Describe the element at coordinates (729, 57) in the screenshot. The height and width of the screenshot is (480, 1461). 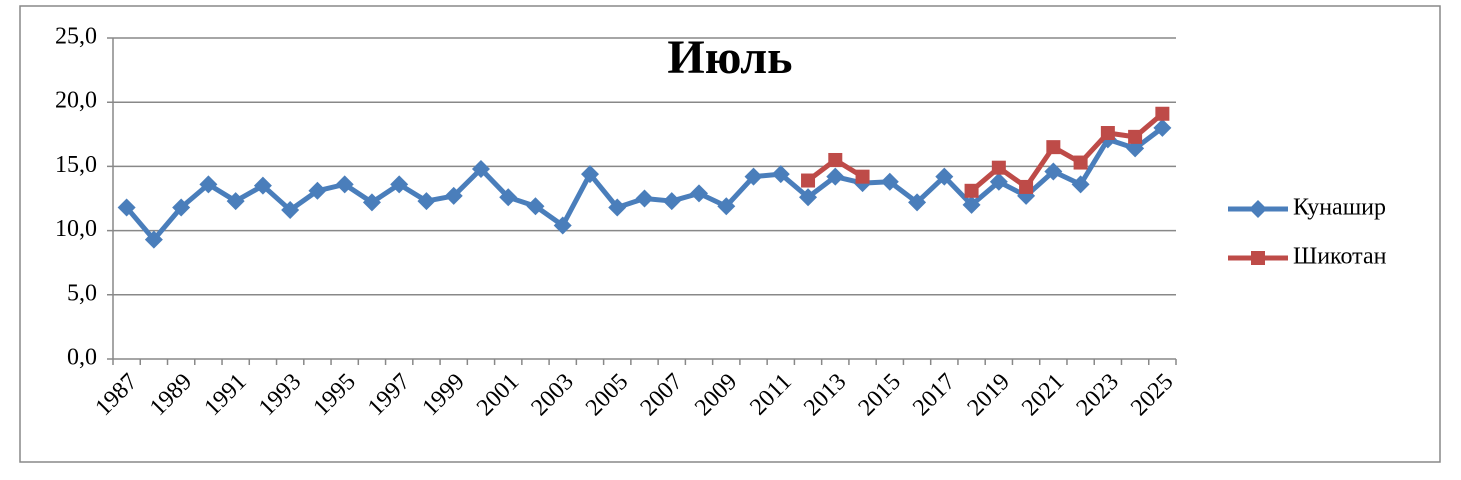
I see `chart-title: Июль` at that location.